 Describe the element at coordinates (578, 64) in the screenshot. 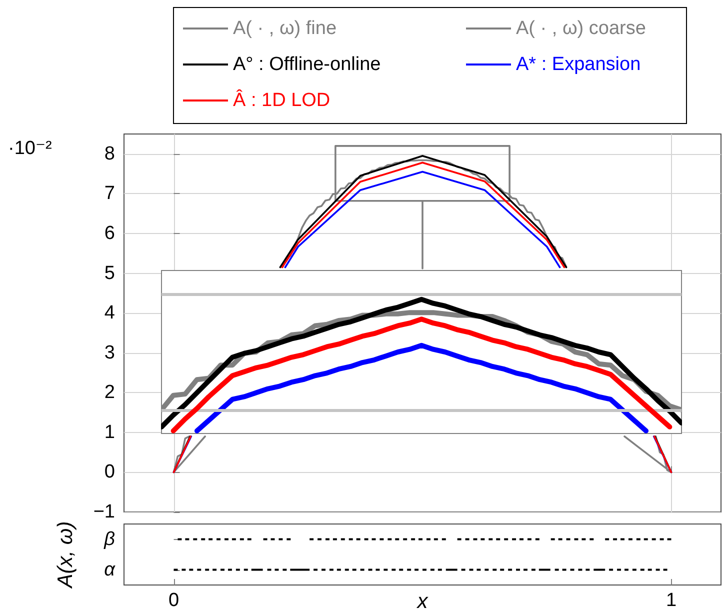

I see `legend-label: A* : Expansion` at that location.